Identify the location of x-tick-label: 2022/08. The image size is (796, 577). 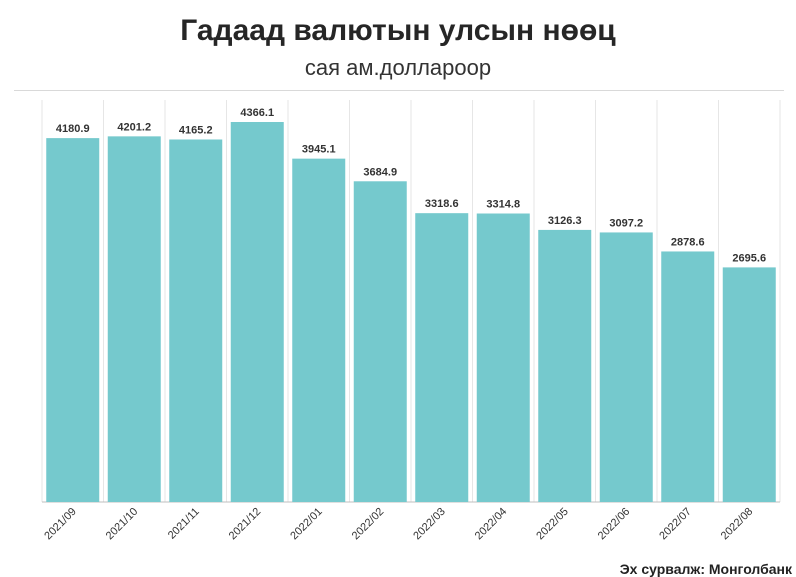
(737, 524).